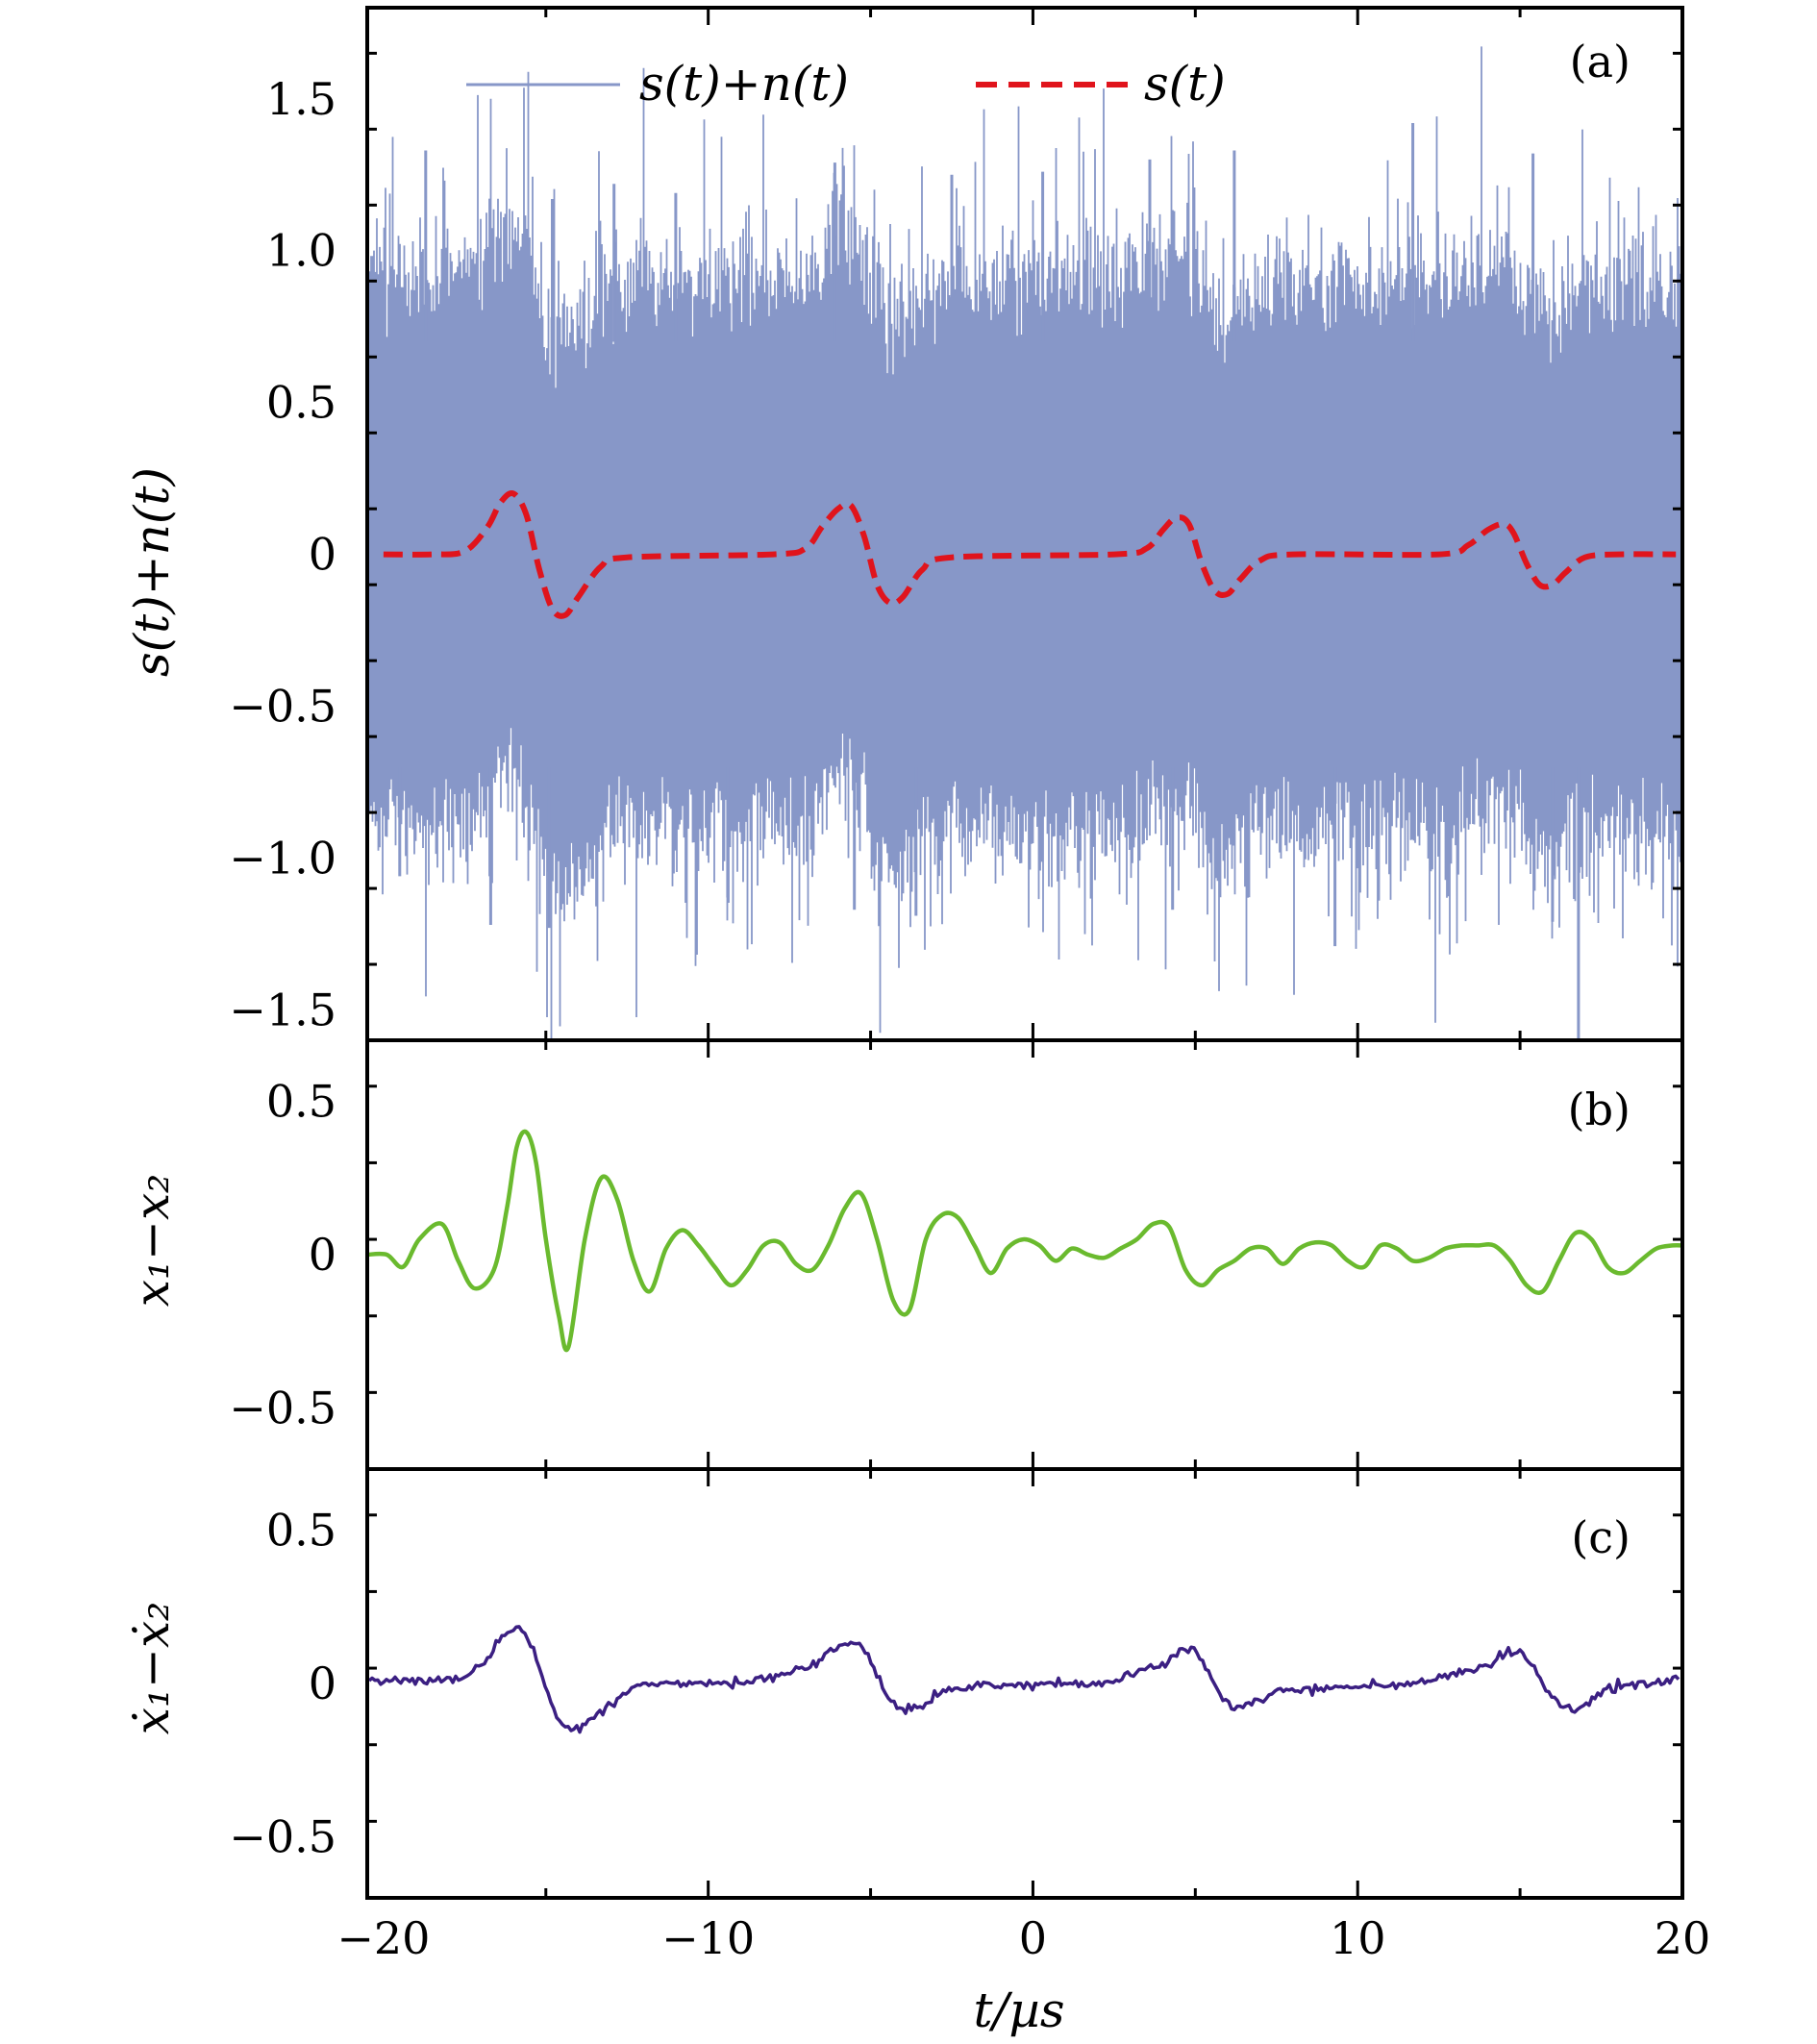 The width and height of the screenshot is (1817, 2044). Describe the element at coordinates (301, 251) in the screenshot. I see `y-tick-label: 1.0` at that location.